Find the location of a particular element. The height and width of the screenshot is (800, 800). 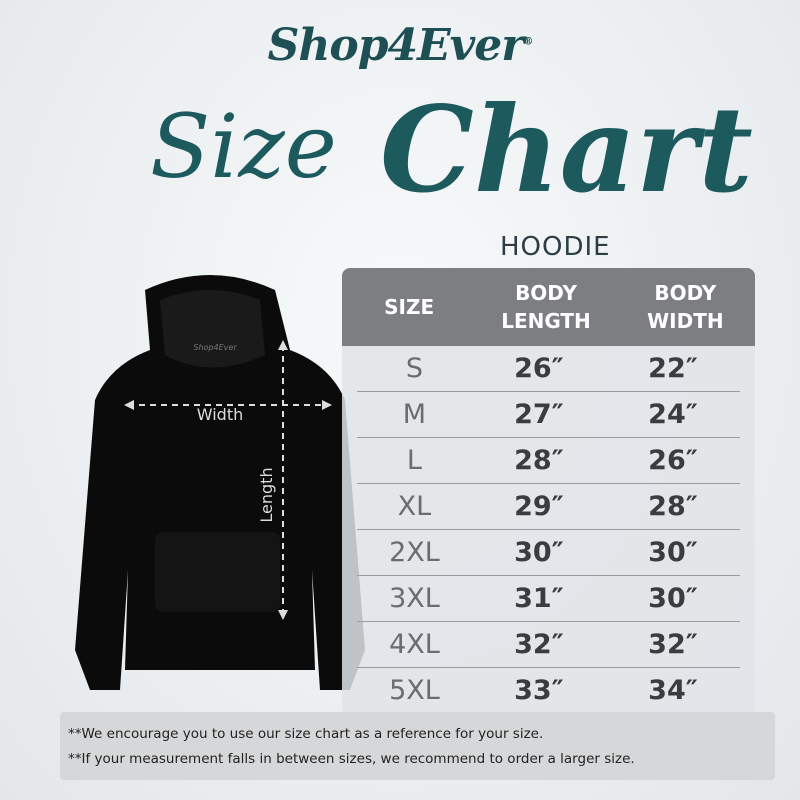

body-length-cell: 28″ is located at coordinates (539, 460).